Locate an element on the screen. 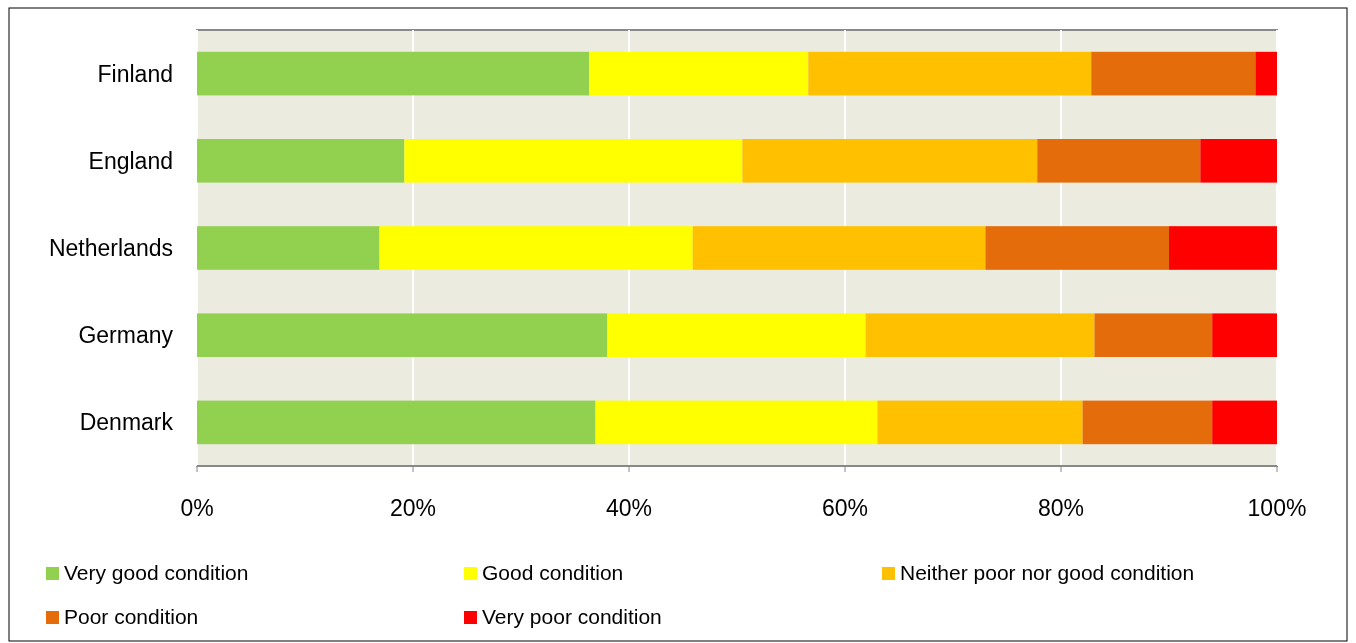 The width and height of the screenshot is (1356, 643). x-tick-label: 100% is located at coordinates (1277, 508).